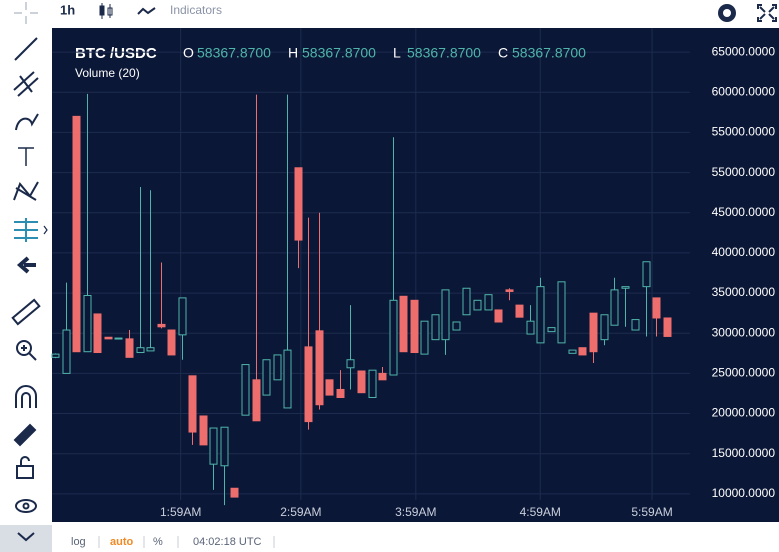  I want to click on collapse-button-bg, so click(26, 538).